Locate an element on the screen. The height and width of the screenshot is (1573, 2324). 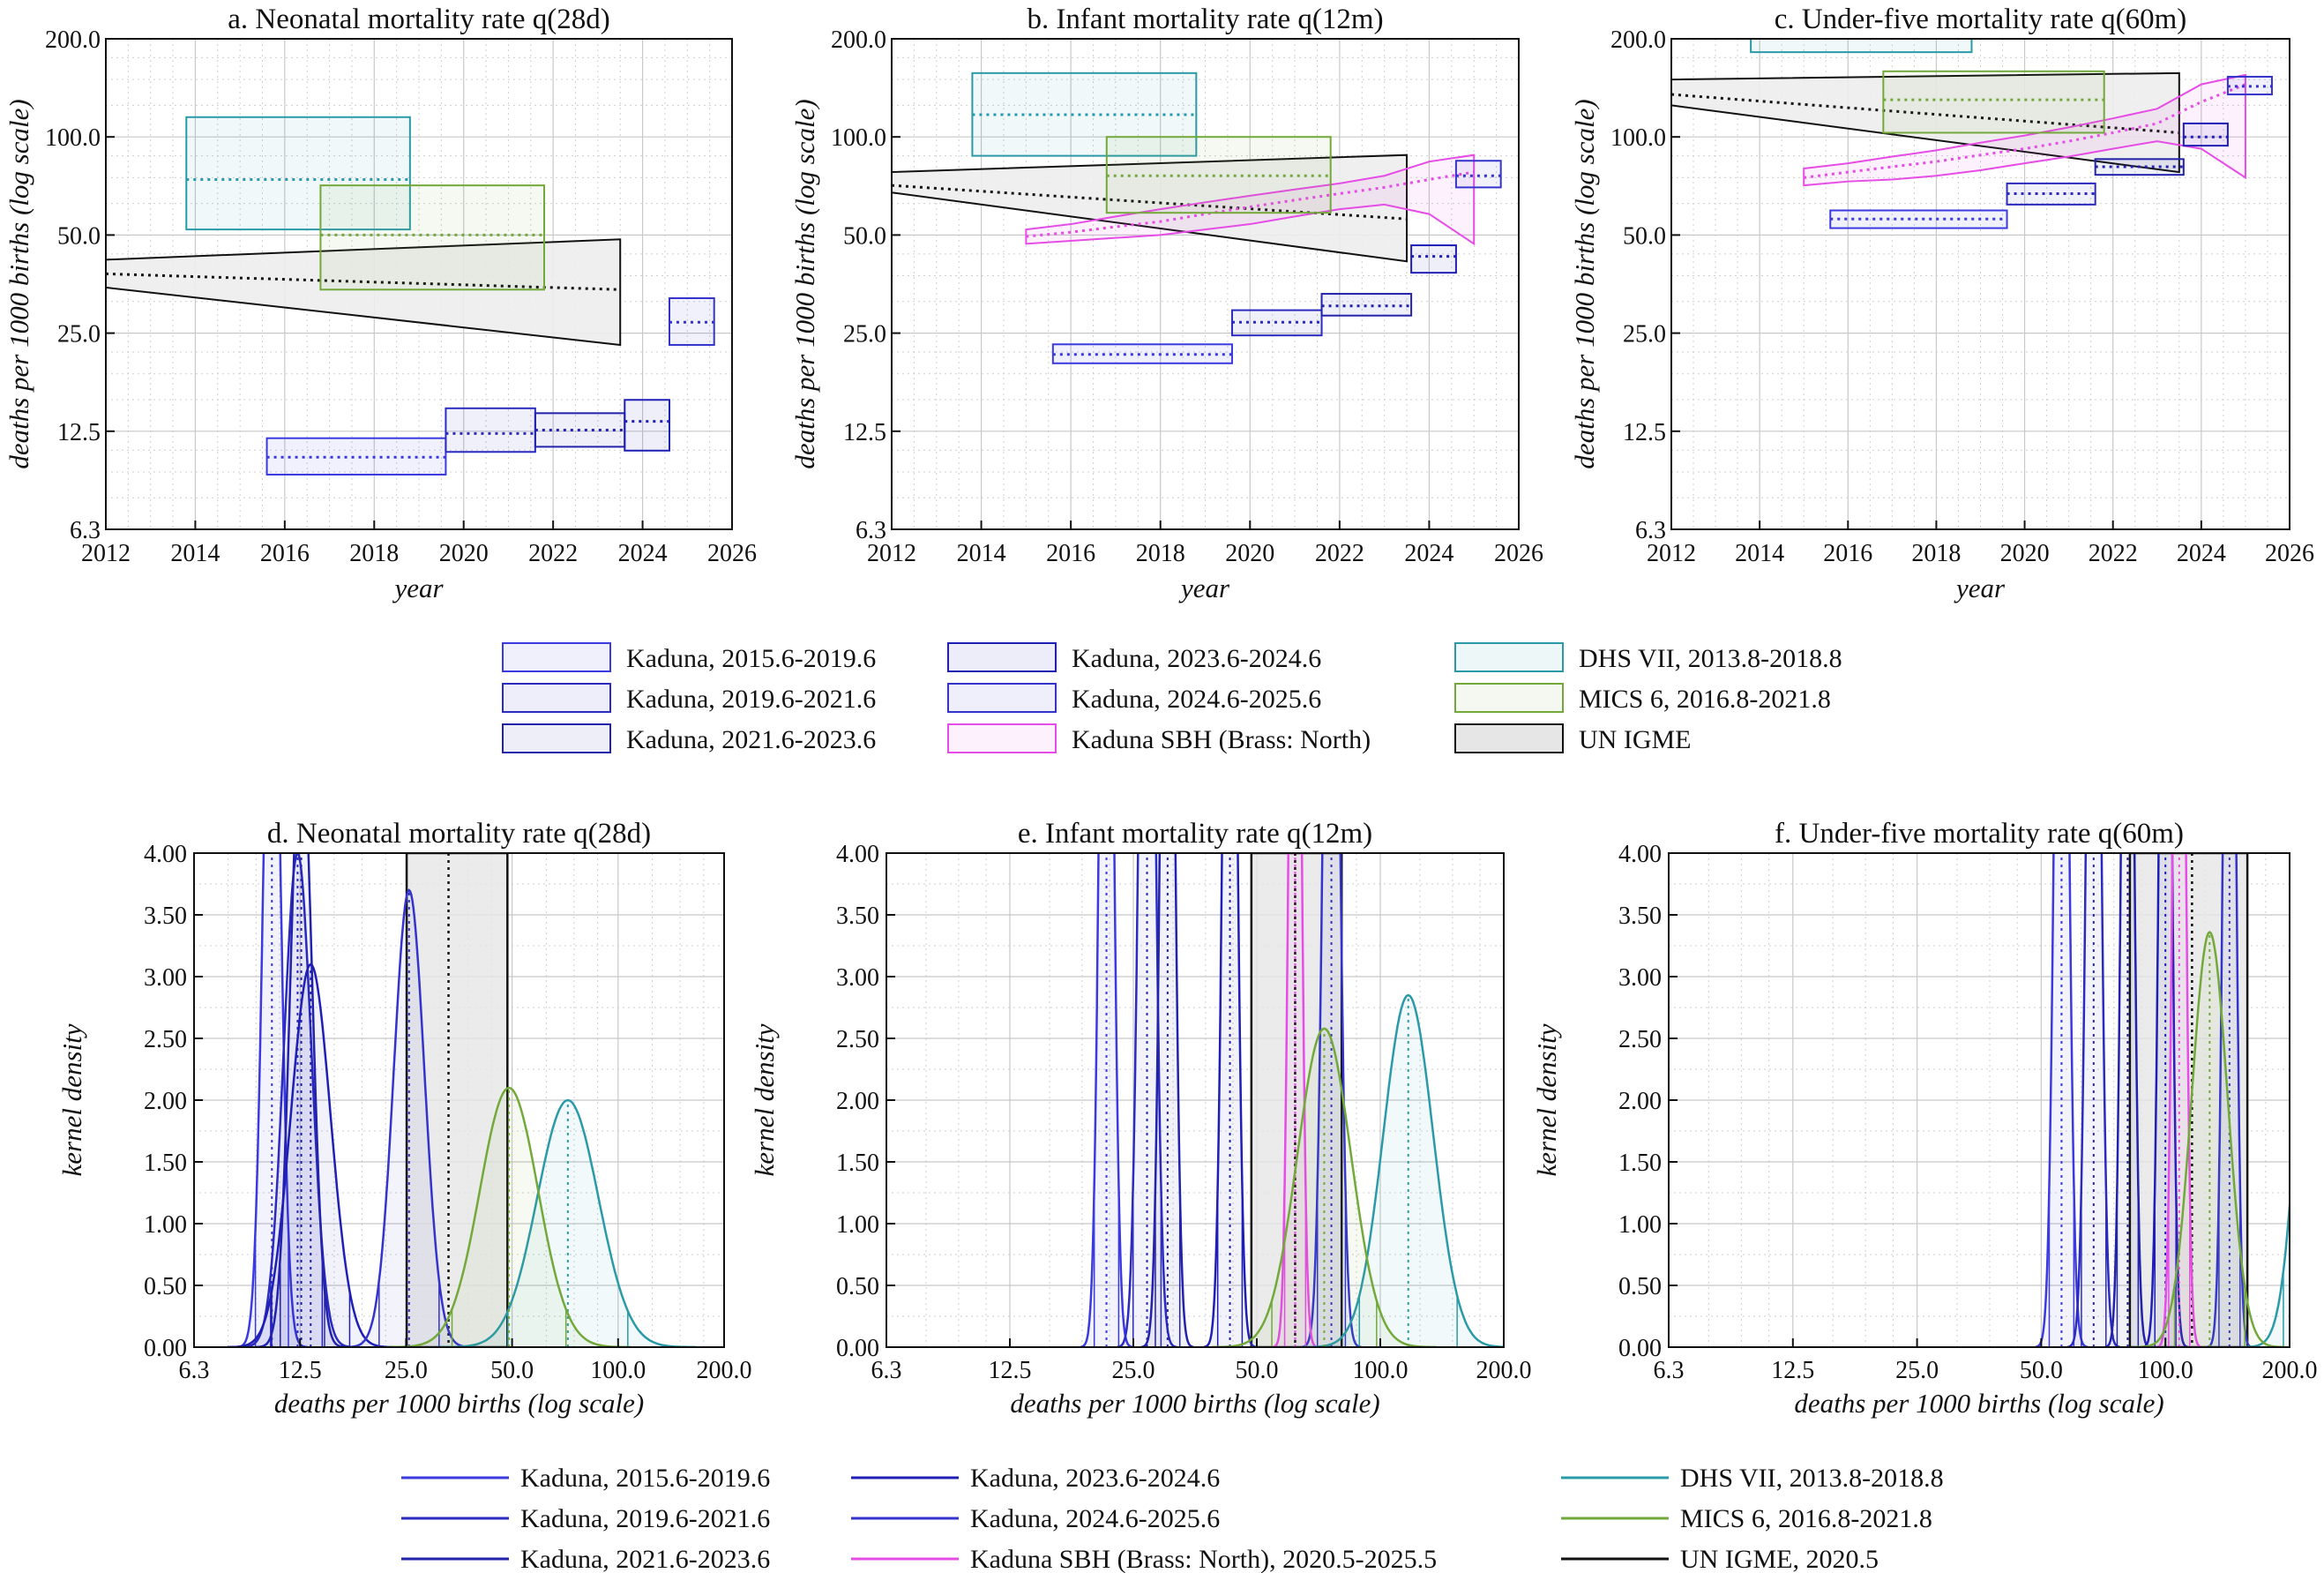
legend-label: UN IGME is located at coordinates (1635, 740).